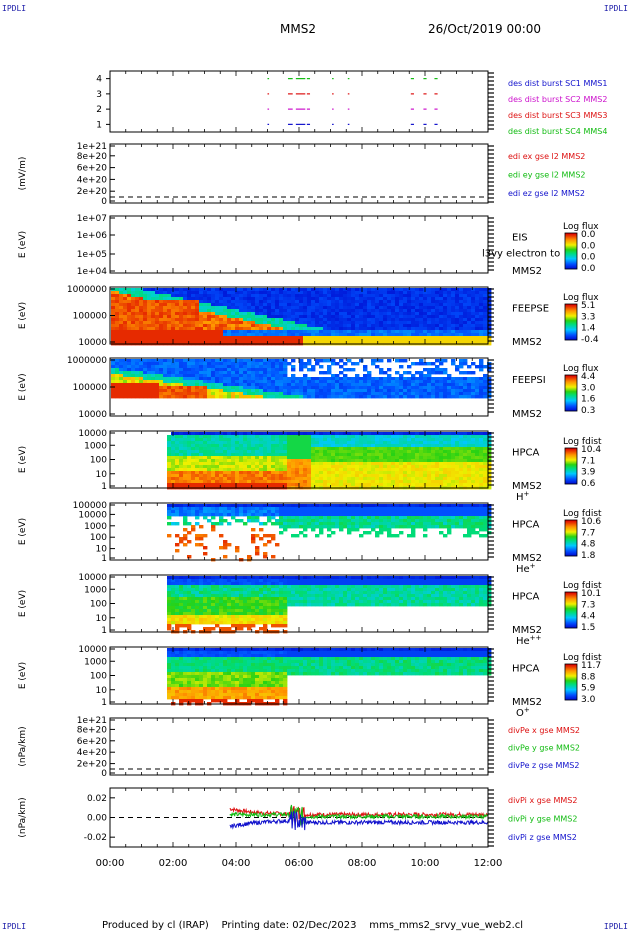  What do you see at coordinates (588, 246) in the screenshot?
I see `eis-colorbar-tick: 0.0` at bounding box center [588, 246].